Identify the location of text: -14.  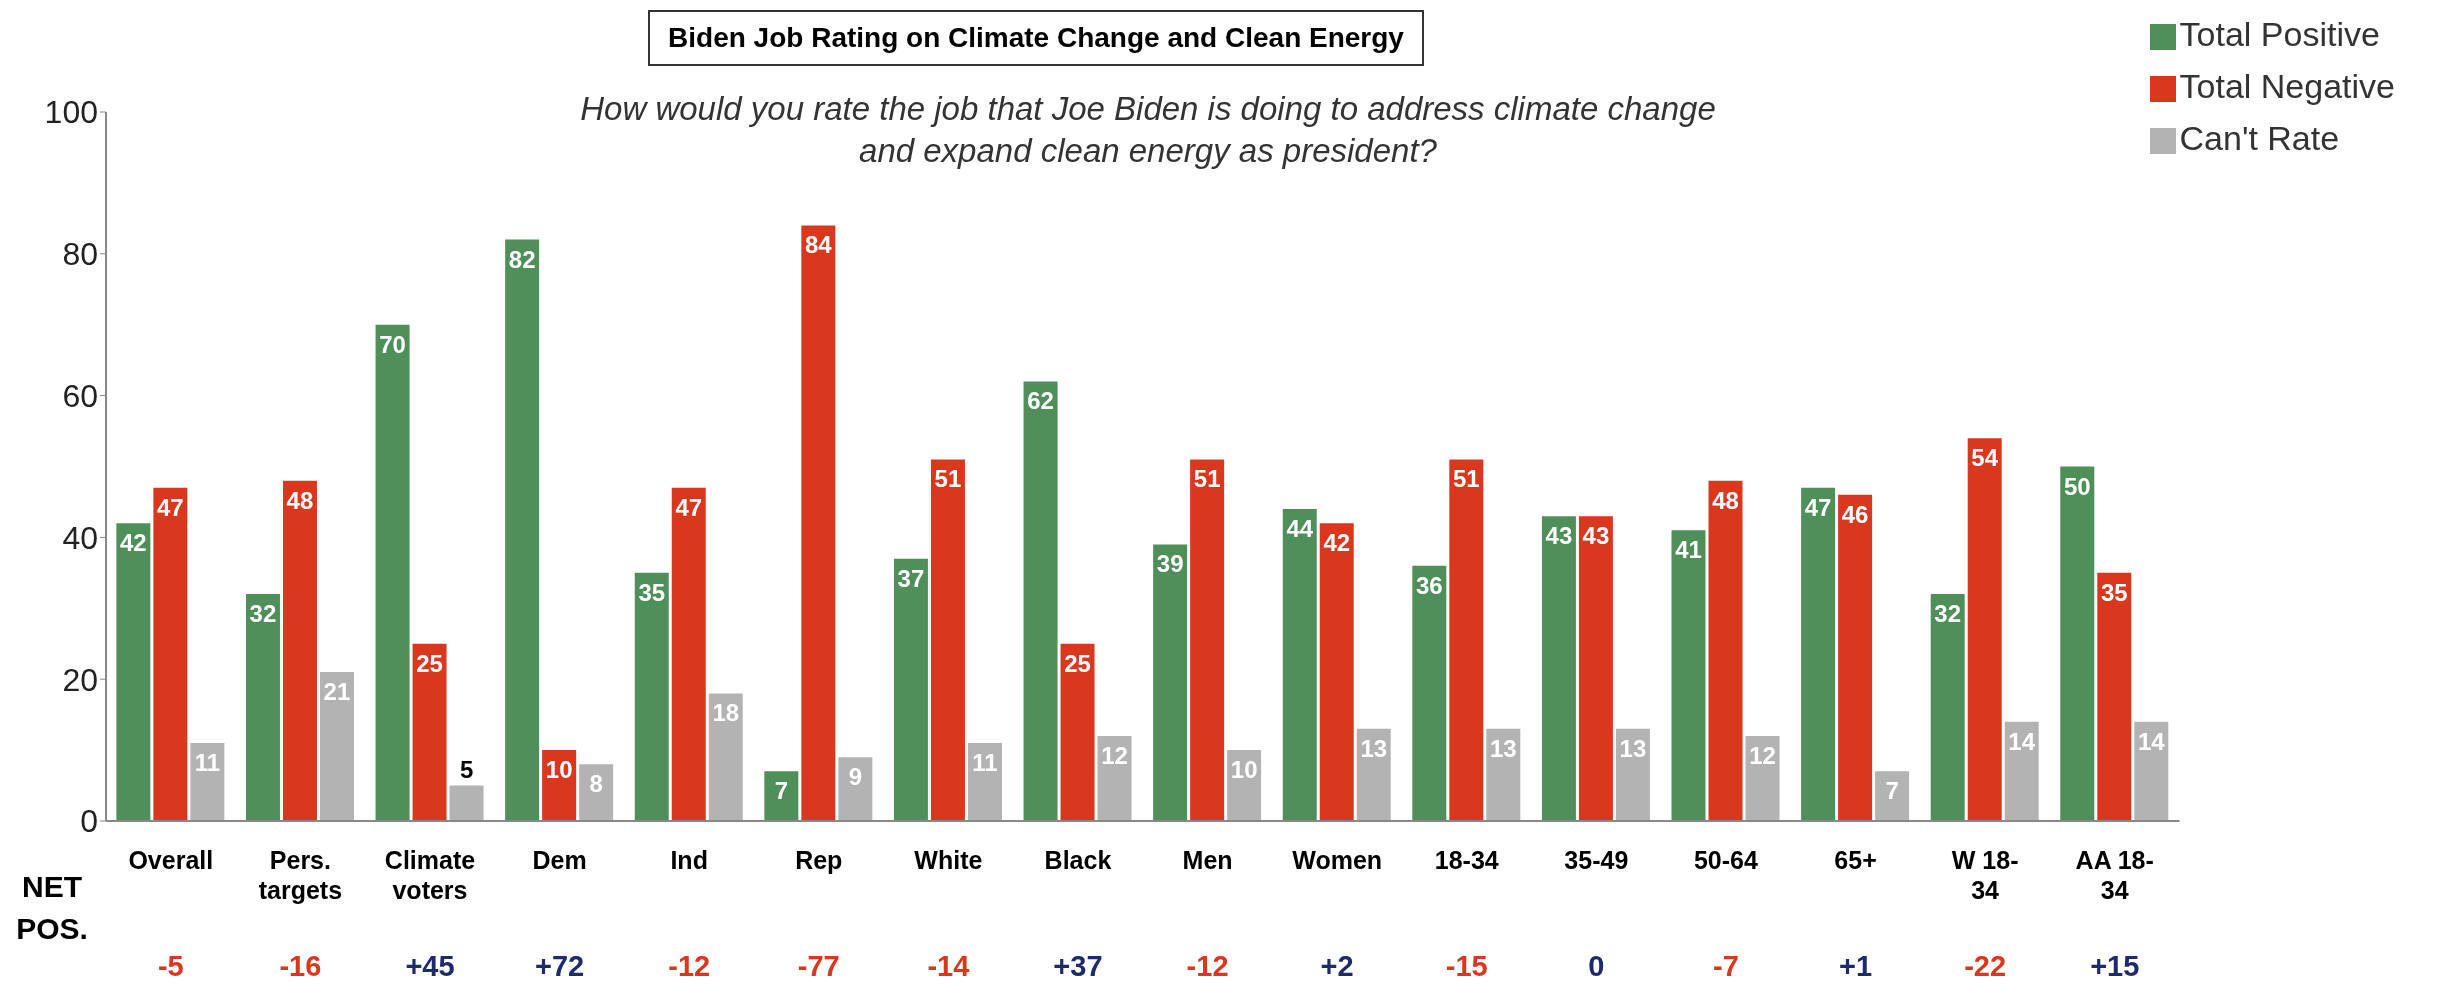
(948, 966).